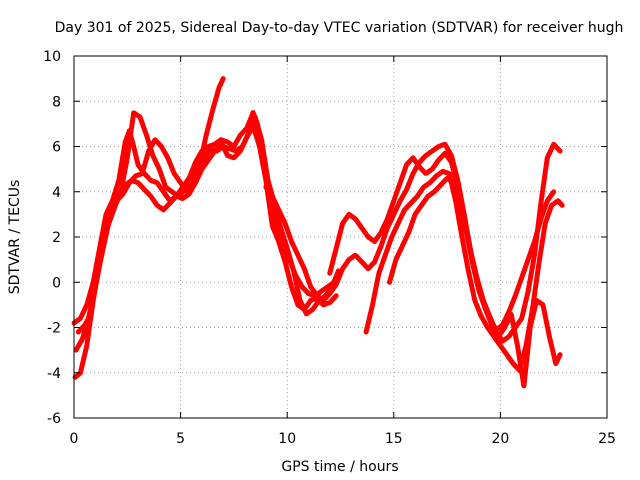  What do you see at coordinates (54, 419) in the screenshot?
I see `y-tick-label--6: -6` at bounding box center [54, 419].